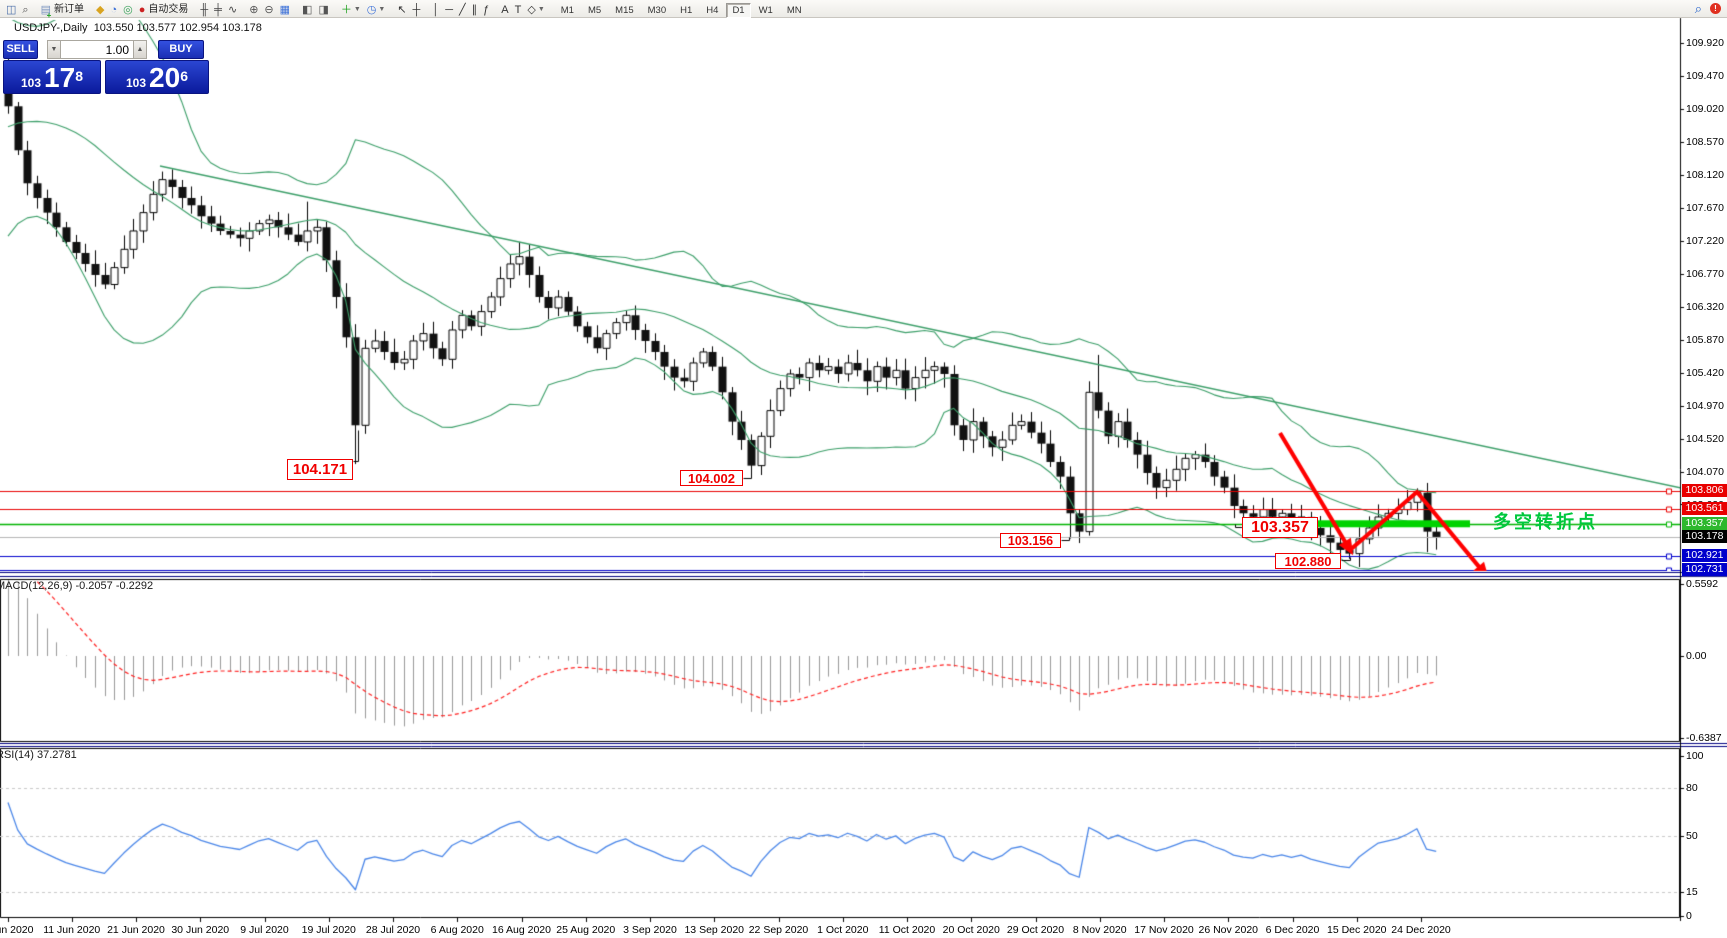  Describe the element at coordinates (1704, 570) in the screenshot. I see `price-tag-102.731: 102.731` at that location.